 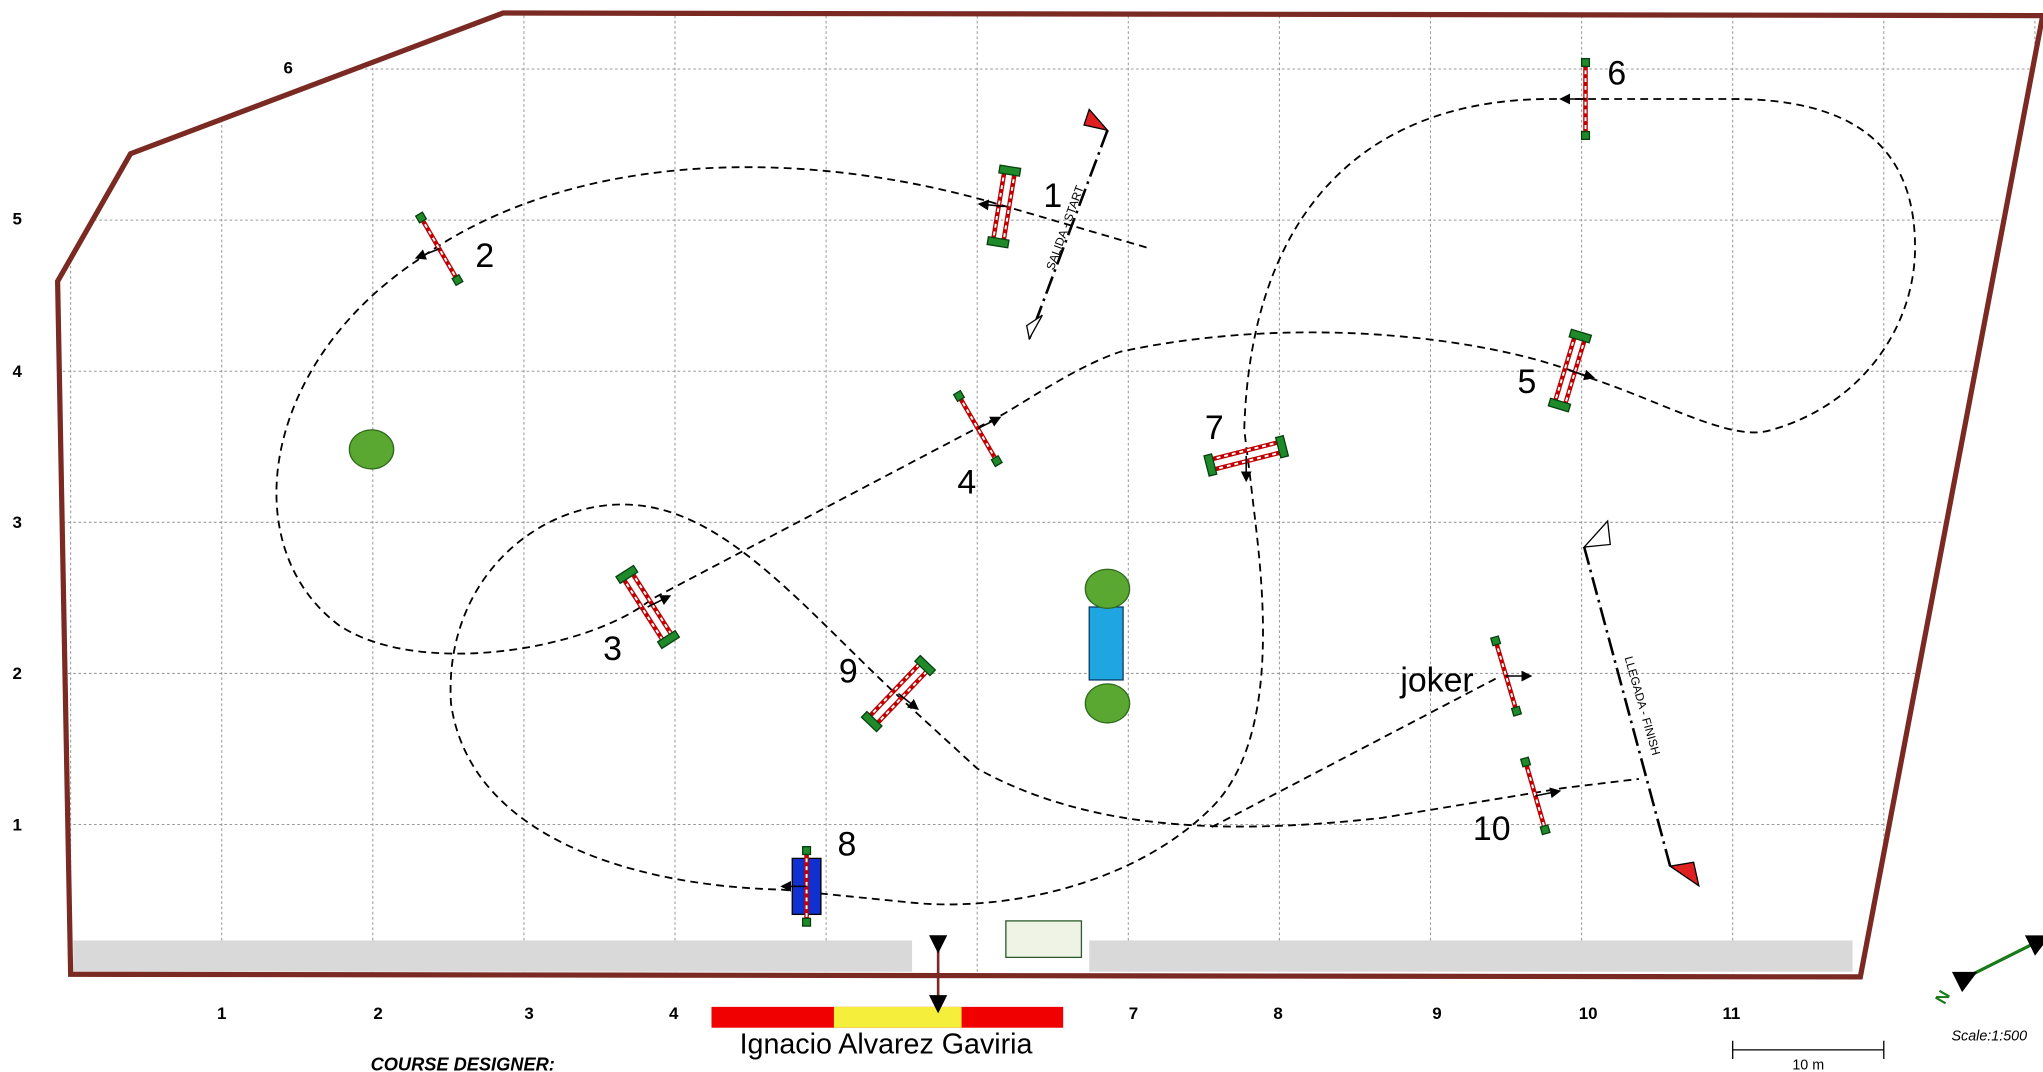 I want to click on fence-label: 6, so click(x=1616, y=73).